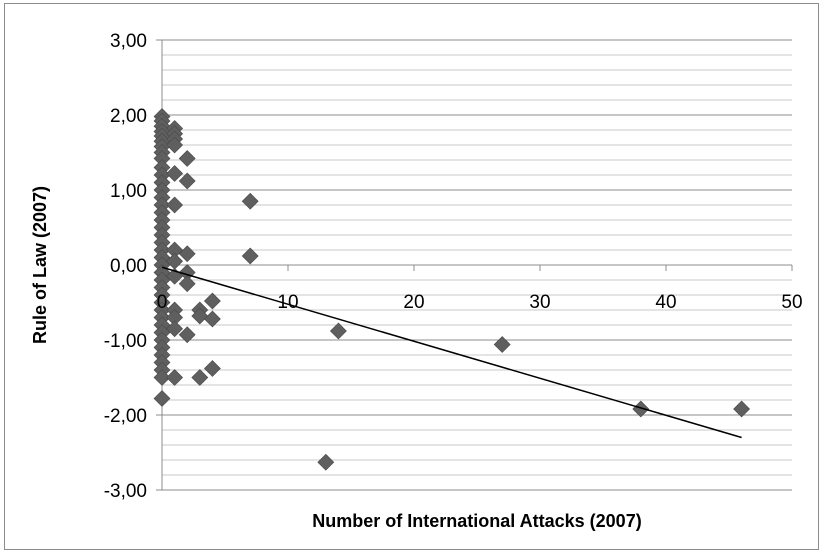 This screenshot has width=823, height=554. I want to click on x-tick-label: 30, so click(539, 302).